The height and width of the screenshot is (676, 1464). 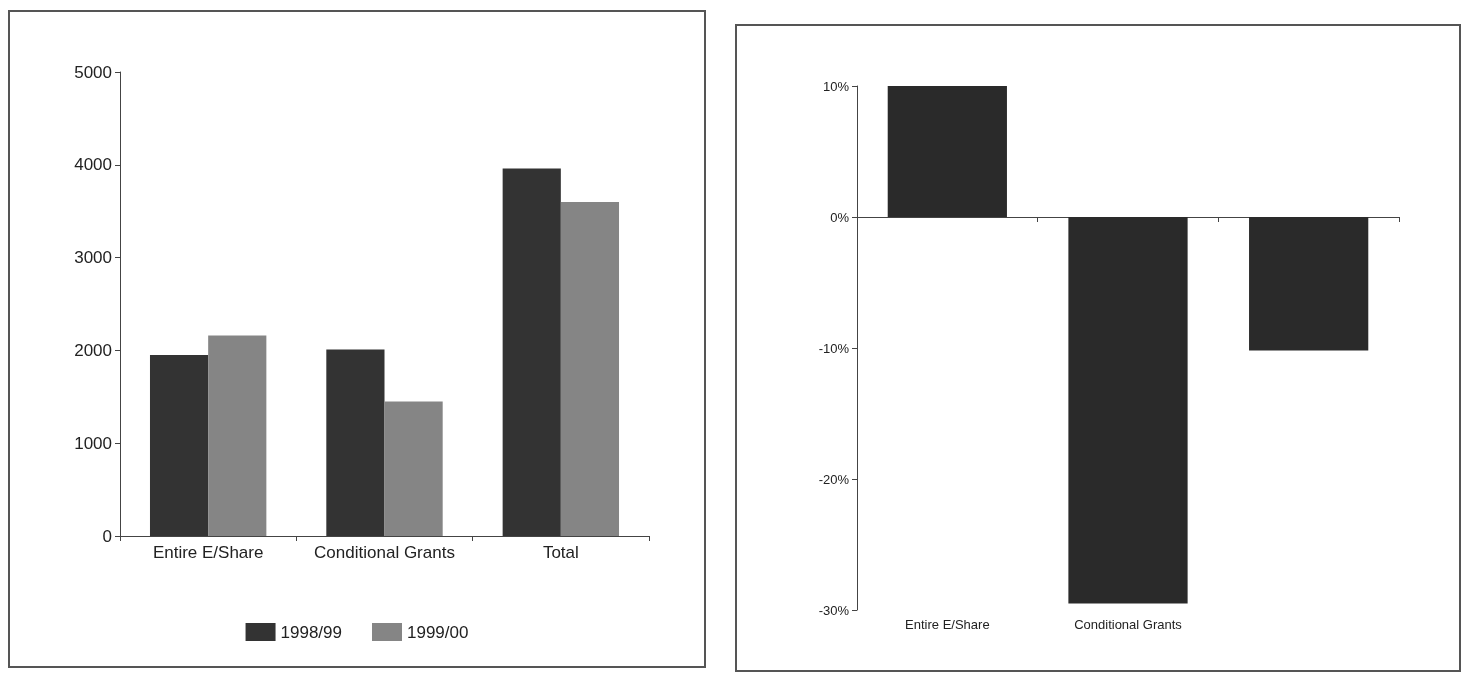 I want to click on y-tick-label: -20%, so click(x=834, y=479).